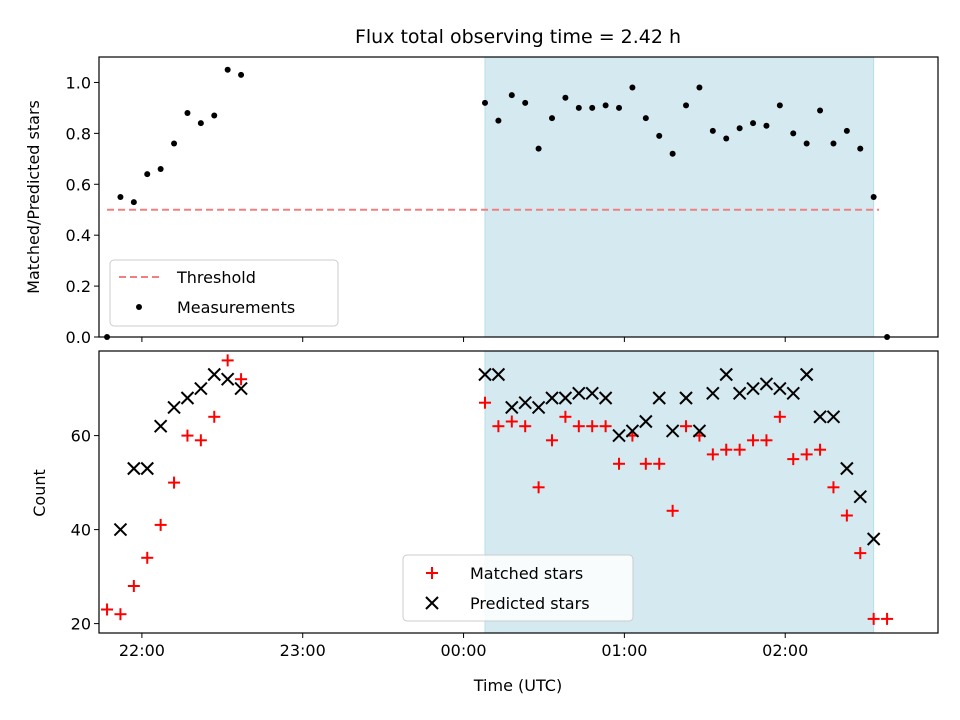 Image resolution: width=960 pixels, height=720 pixels. I want to click on y-tick-label: 1.0, so click(78, 82).